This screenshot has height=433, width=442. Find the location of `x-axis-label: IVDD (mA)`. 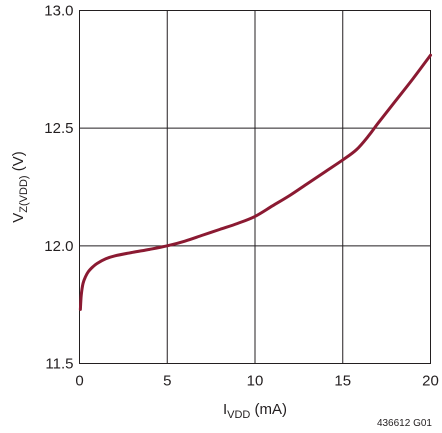

x-axis-label: IVDD (mA) is located at coordinates (255, 411).